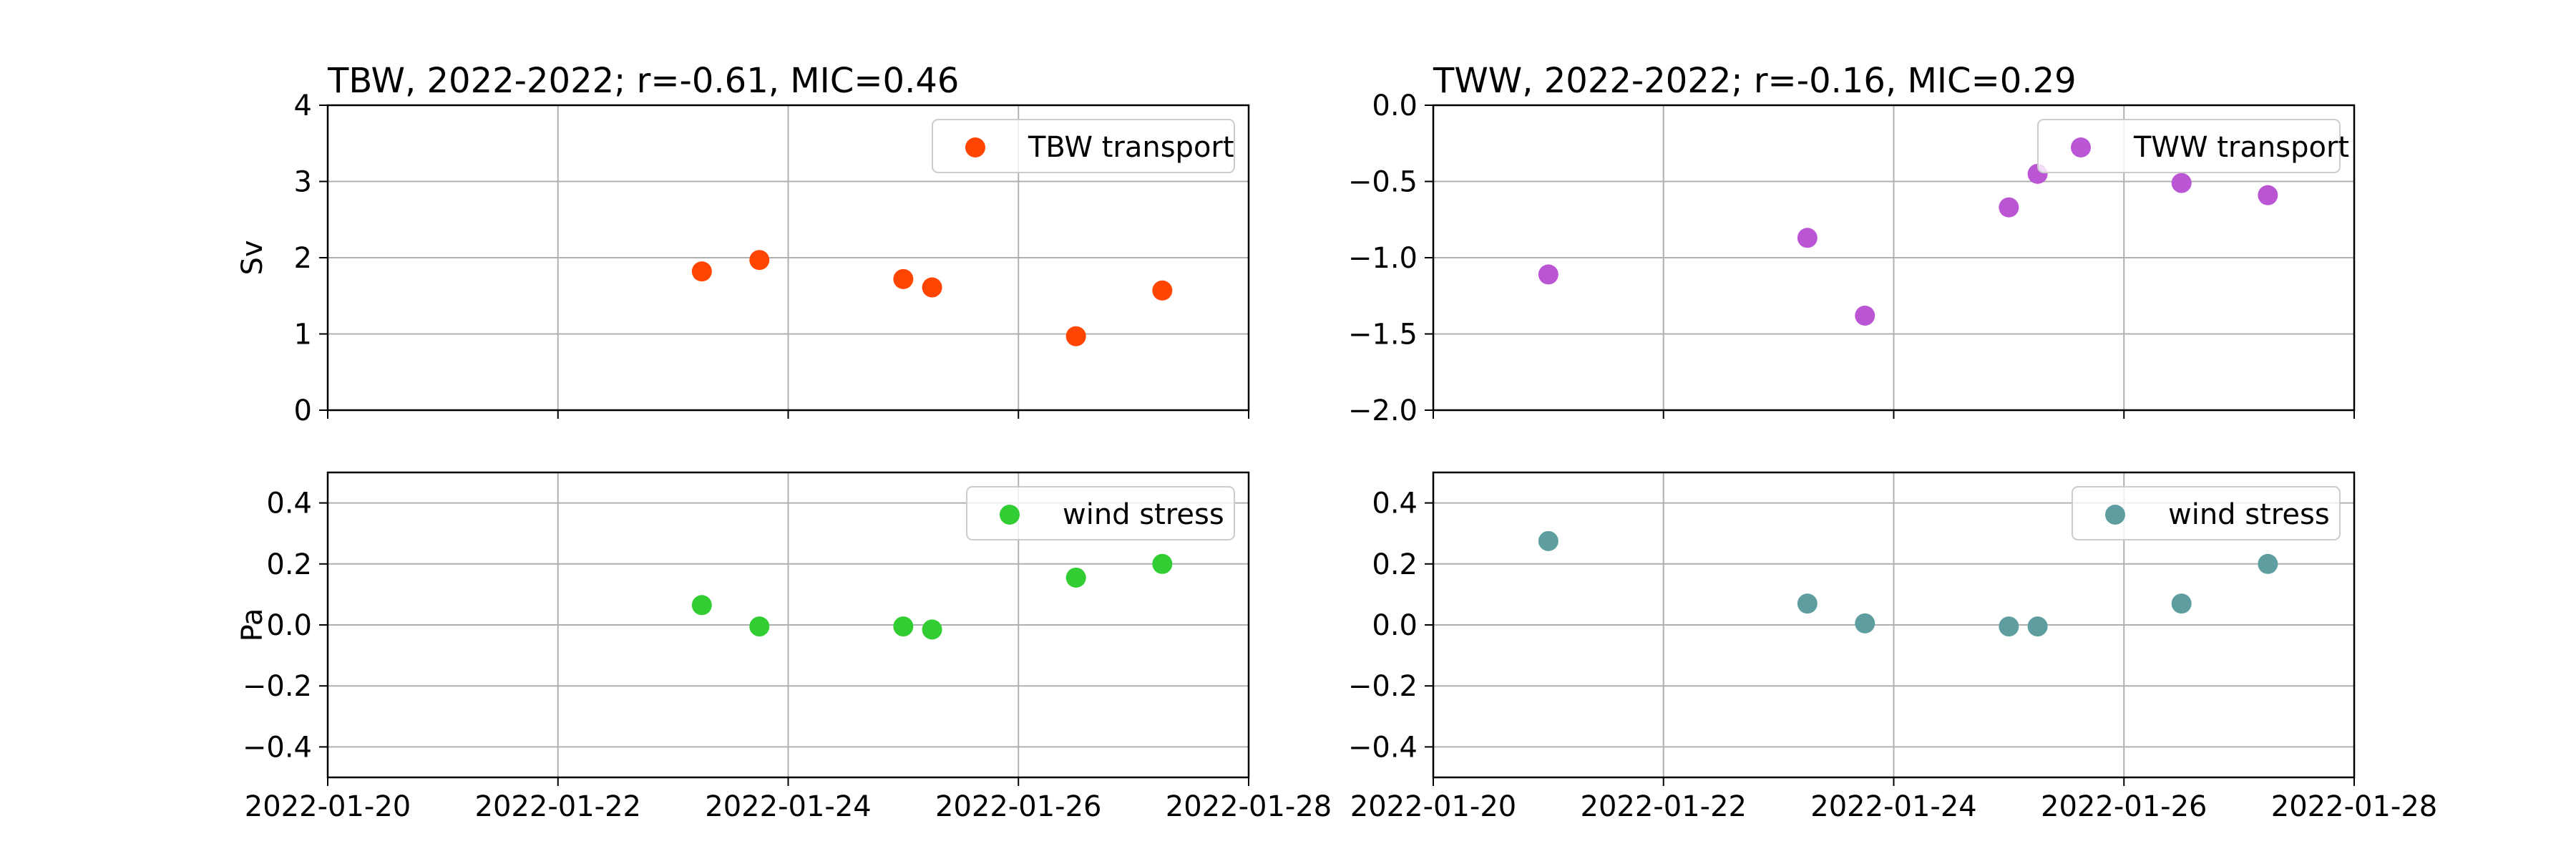  What do you see at coordinates (2241, 147) in the screenshot?
I see `legend-label: TWW transport` at bounding box center [2241, 147].